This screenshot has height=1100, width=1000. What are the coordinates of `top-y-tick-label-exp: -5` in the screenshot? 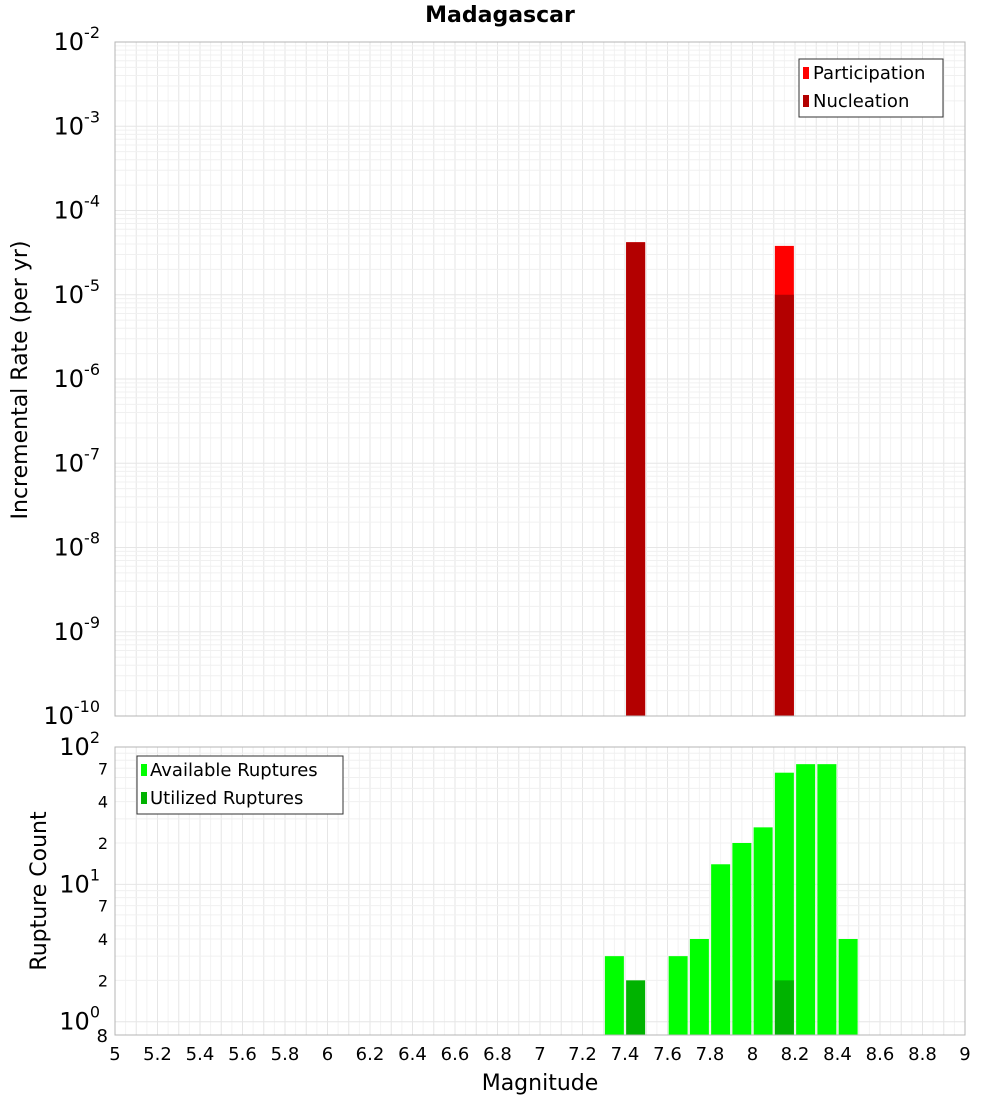 It's located at (92, 285).